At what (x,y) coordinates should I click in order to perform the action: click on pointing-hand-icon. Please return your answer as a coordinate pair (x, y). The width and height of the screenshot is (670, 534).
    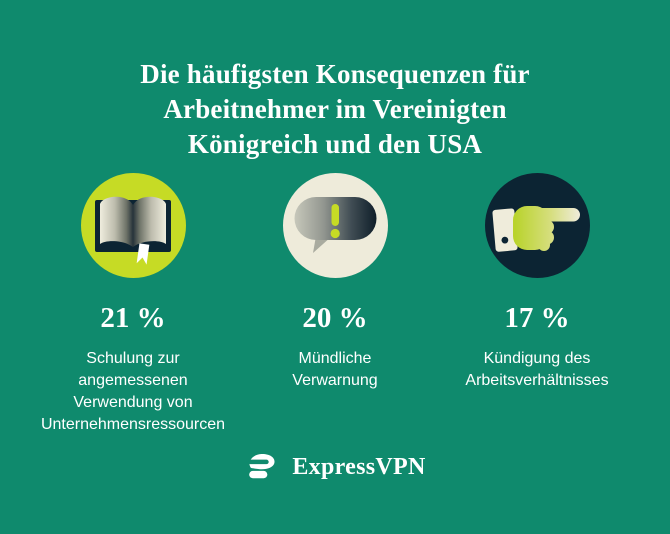
    Looking at the image, I should click on (537, 225).